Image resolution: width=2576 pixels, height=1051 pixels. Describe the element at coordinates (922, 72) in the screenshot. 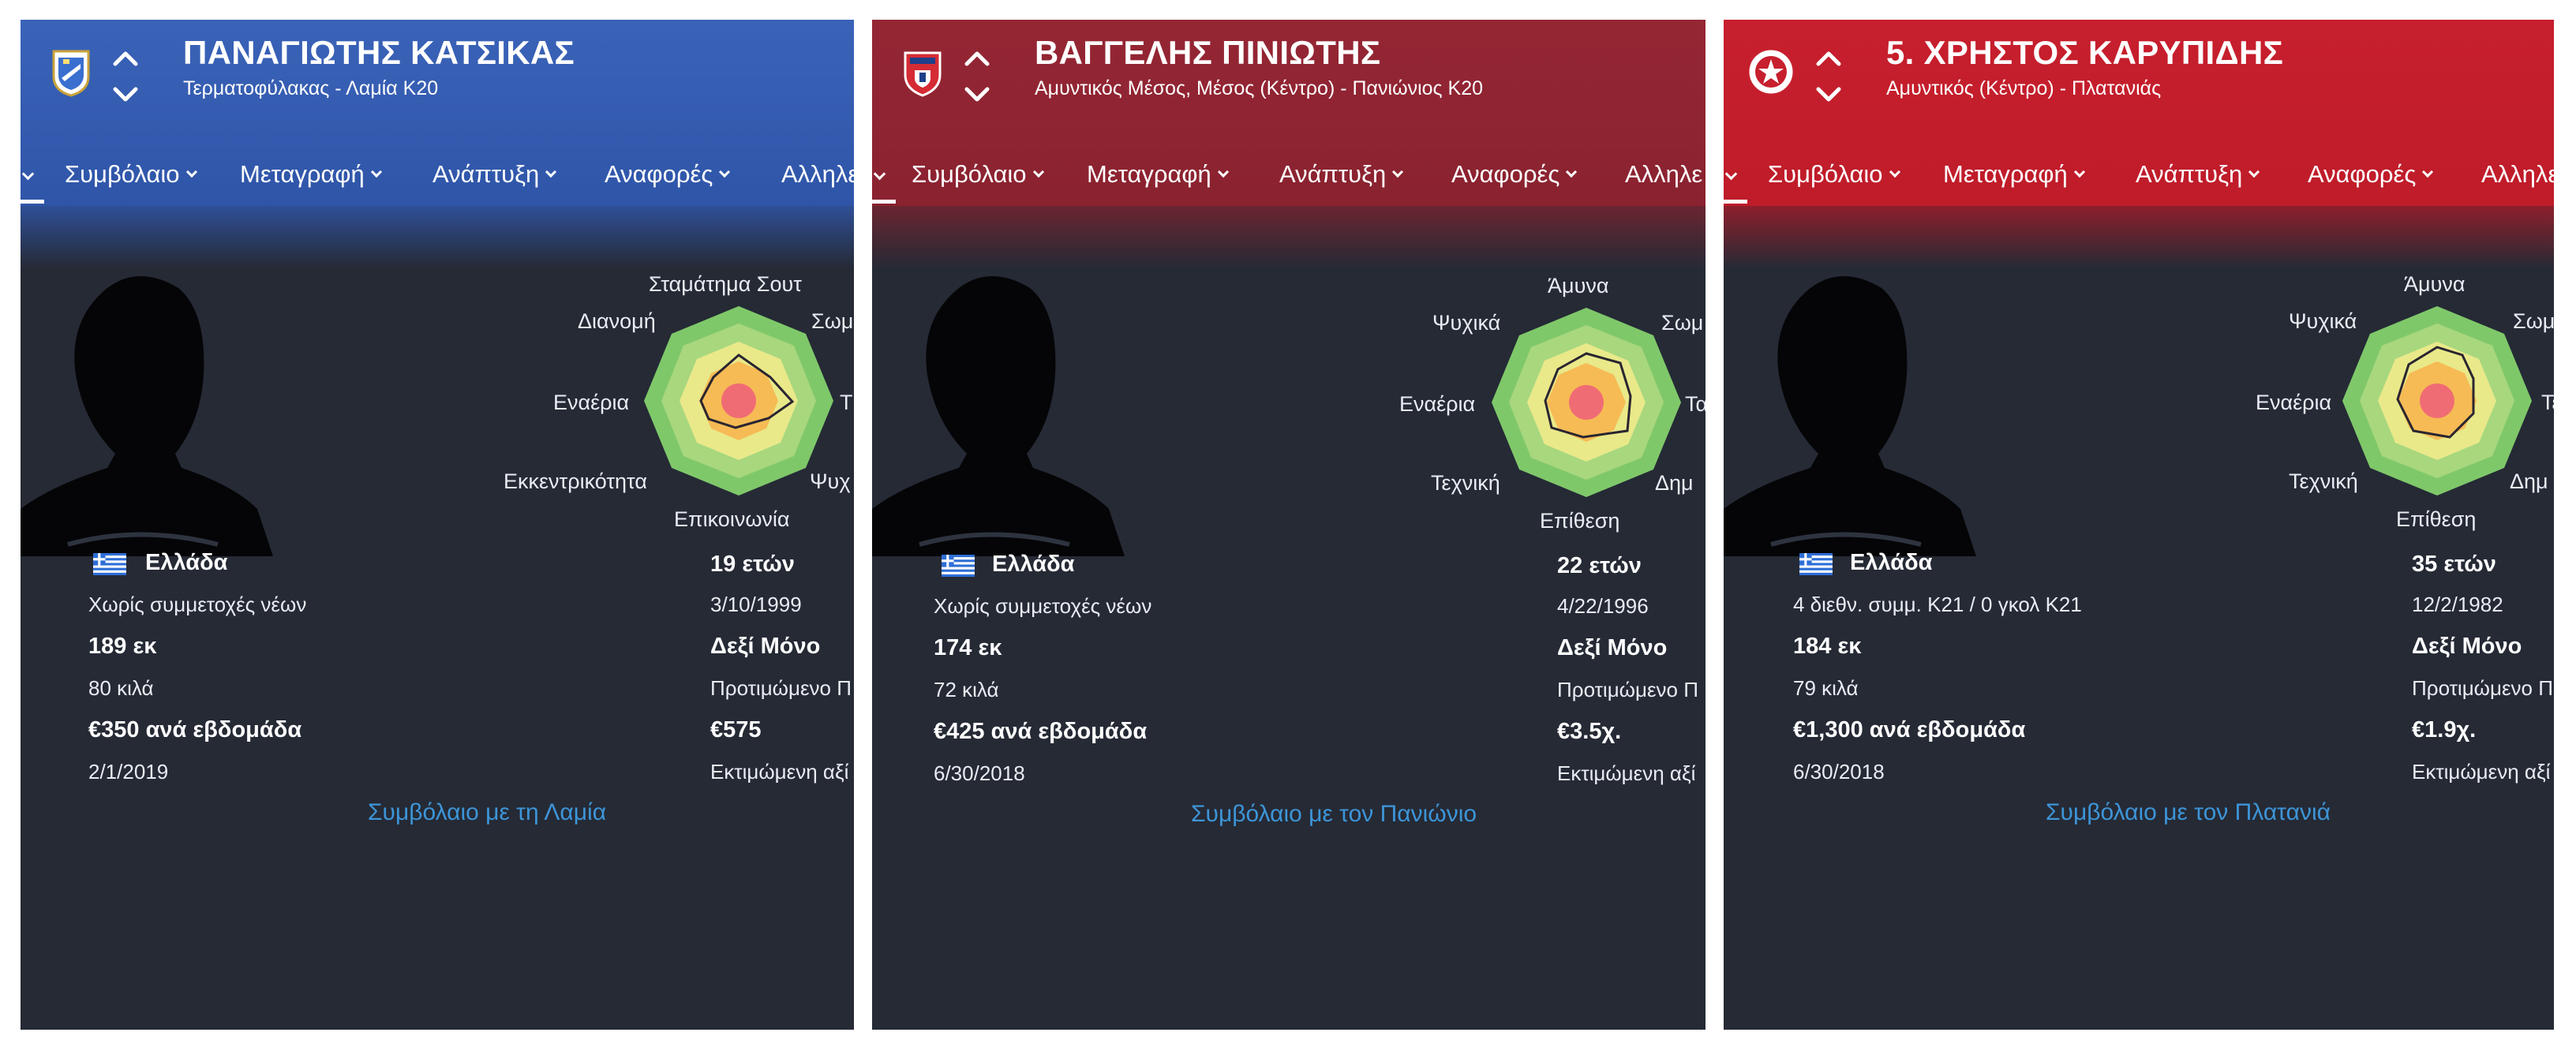

I see `panionios-crest-icon` at that location.